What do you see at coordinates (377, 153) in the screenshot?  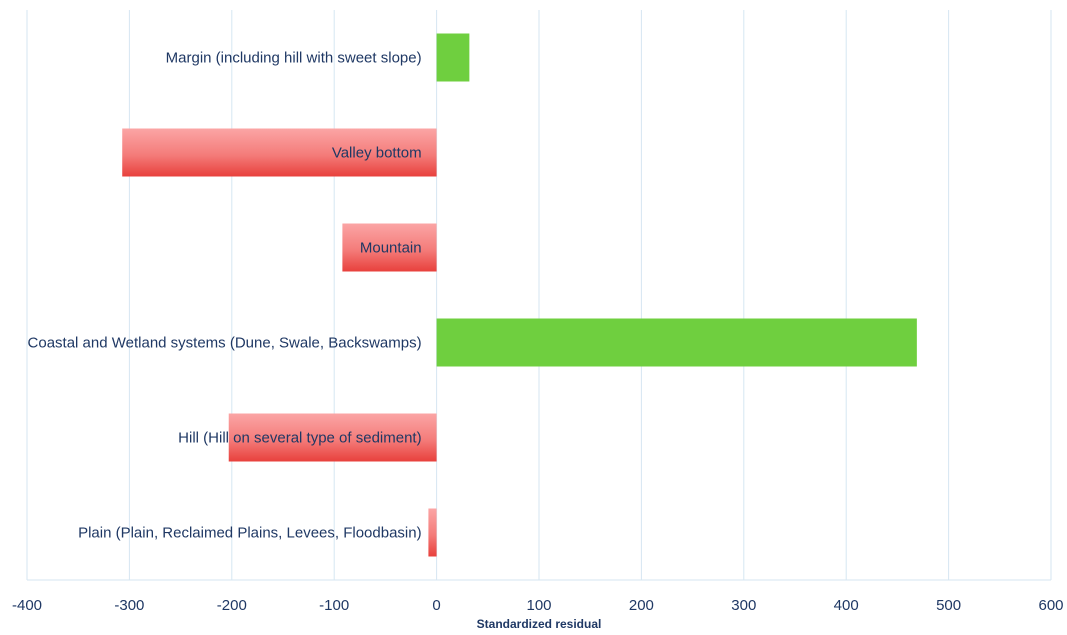 I see `category-label: Valley bottom` at bounding box center [377, 153].